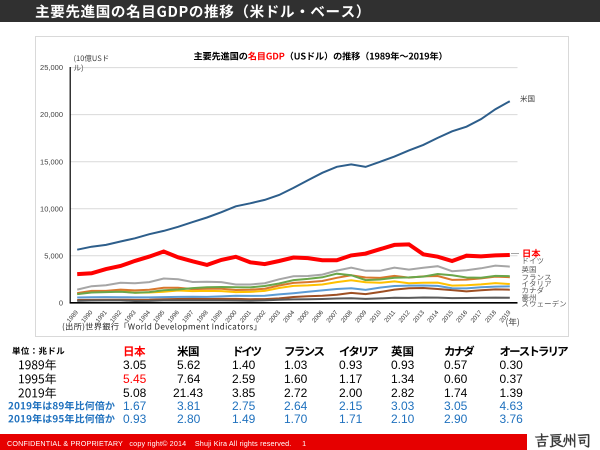 This screenshot has height=450, width=600. I want to click on svg-text: 1999, so click(217, 316).